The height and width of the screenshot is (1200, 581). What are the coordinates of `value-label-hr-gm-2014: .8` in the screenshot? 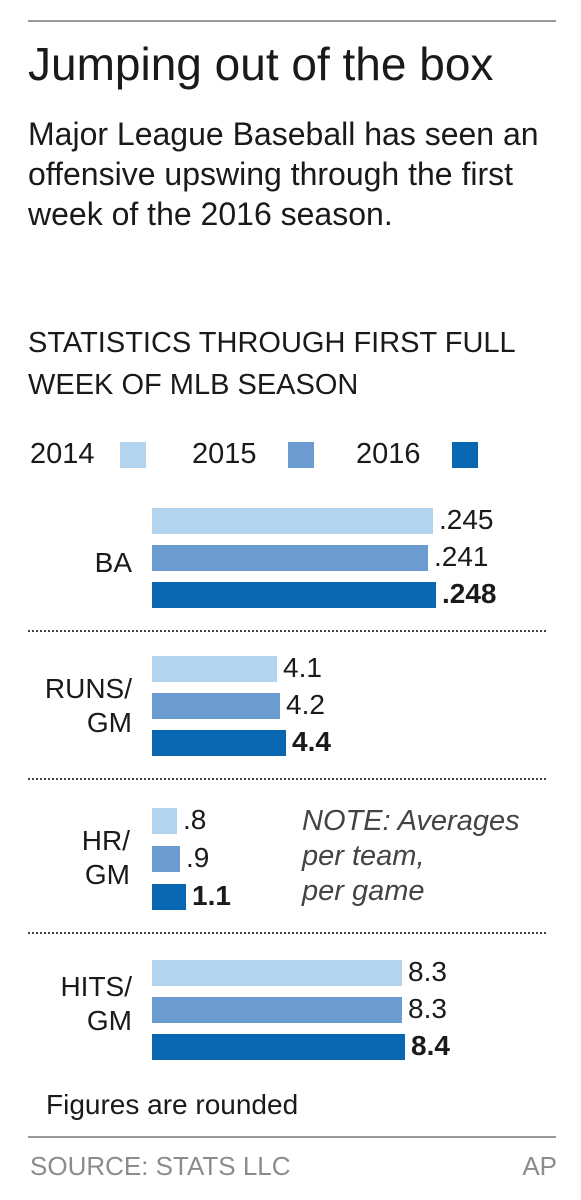 It's located at (195, 819).